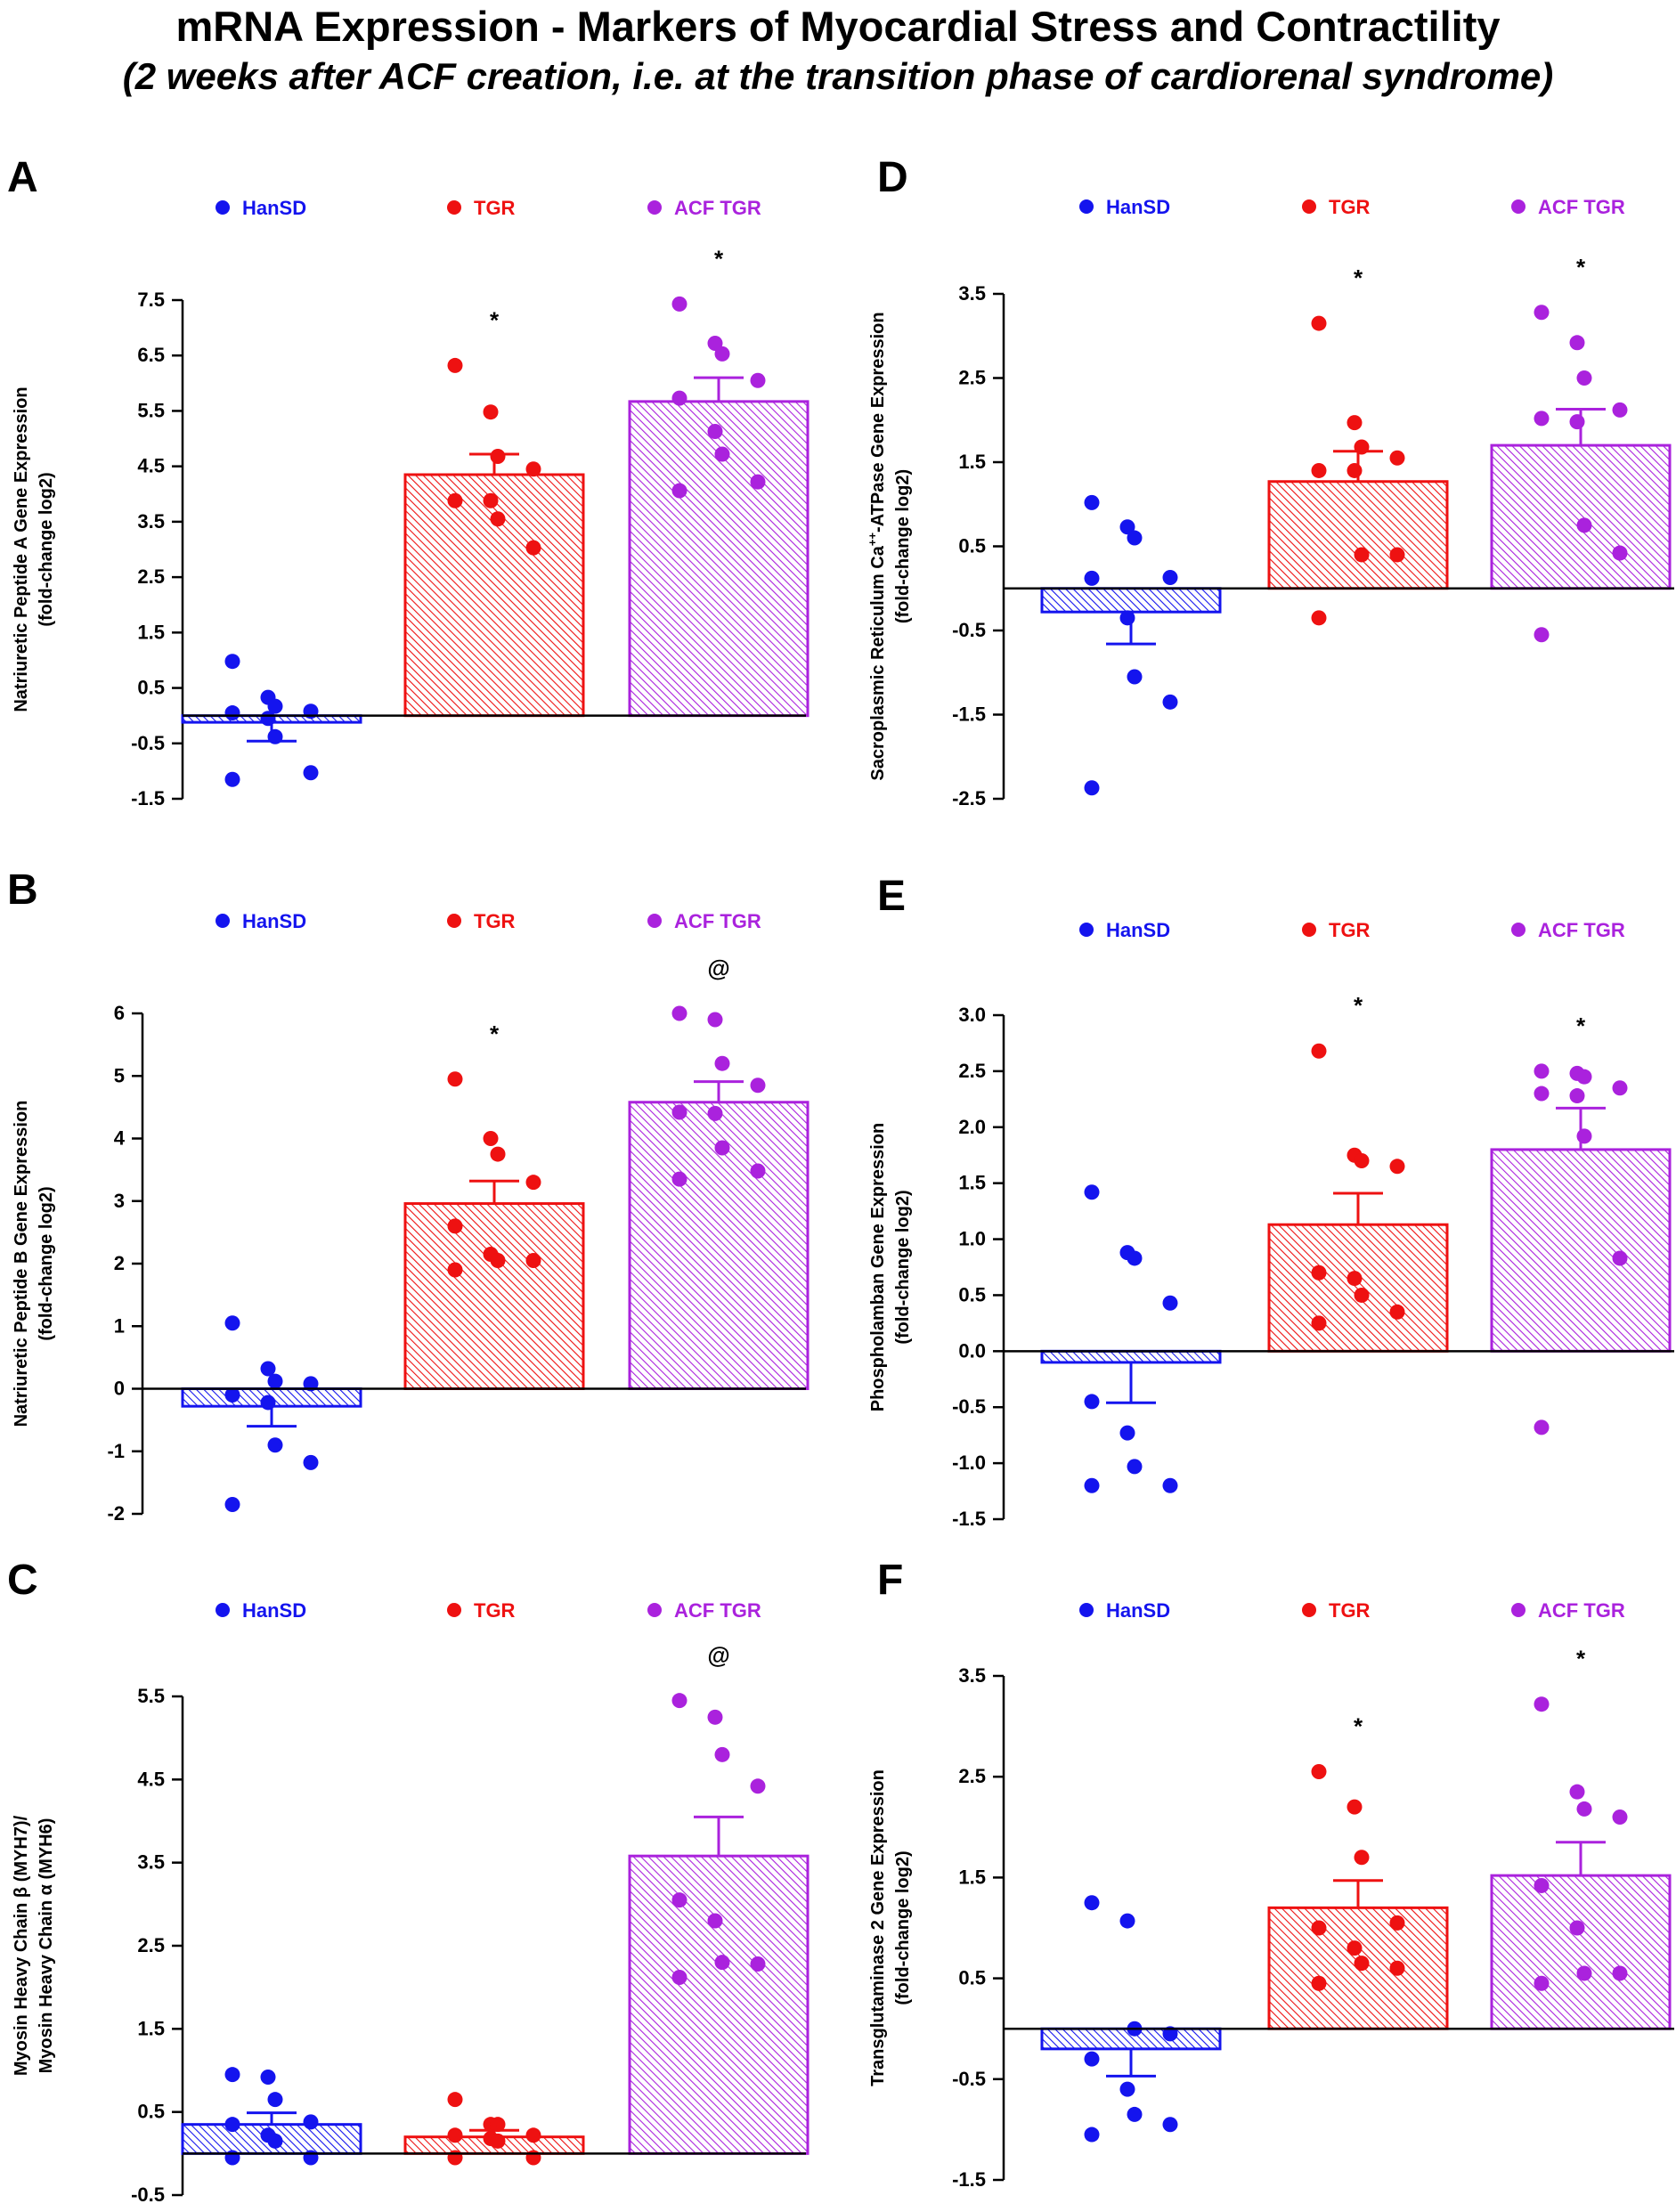 Image resolution: width=1676 pixels, height=2212 pixels. Describe the element at coordinates (1138, 207) in the screenshot. I see `panel-d-legend-label-0: HanSD` at that location.